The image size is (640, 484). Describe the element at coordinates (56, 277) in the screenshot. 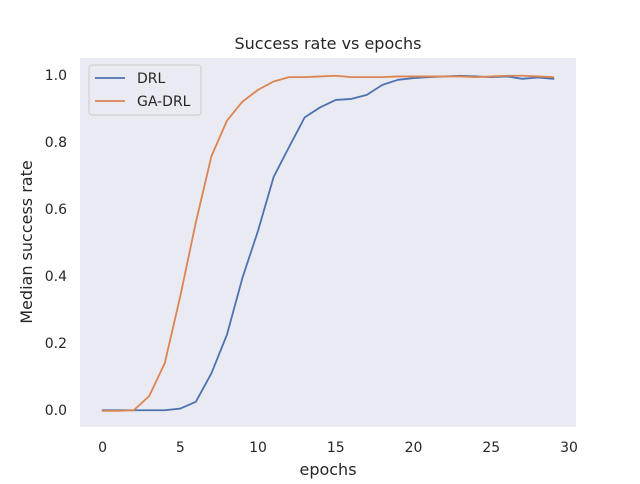

I see `y-tick-label: 0.4` at that location.